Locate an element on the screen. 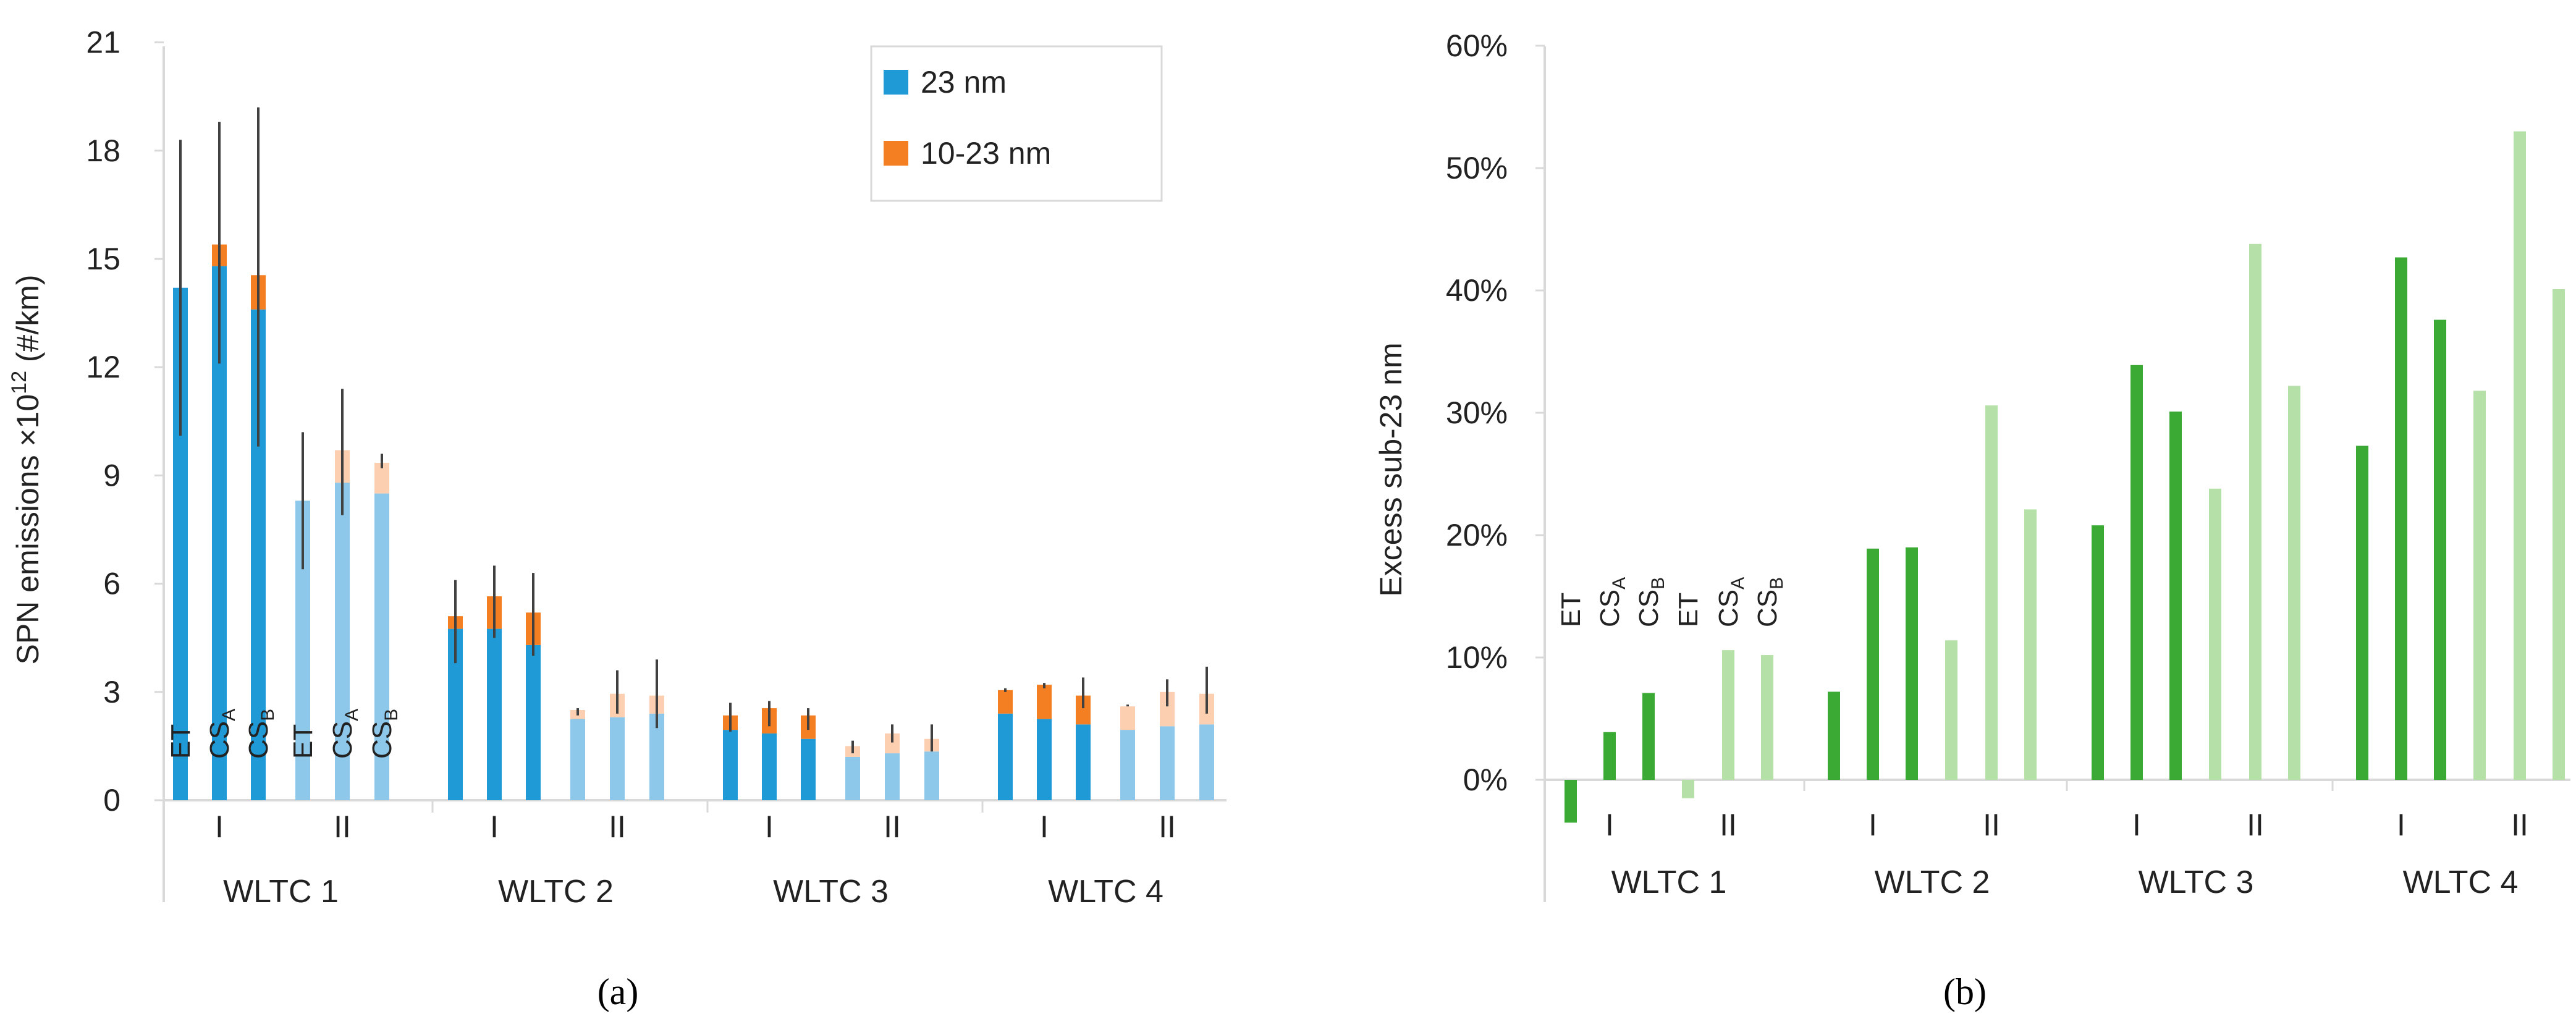 This screenshot has width=2576, height=1027. legend-label-10-23nm: 10-23 nm is located at coordinates (986, 154).